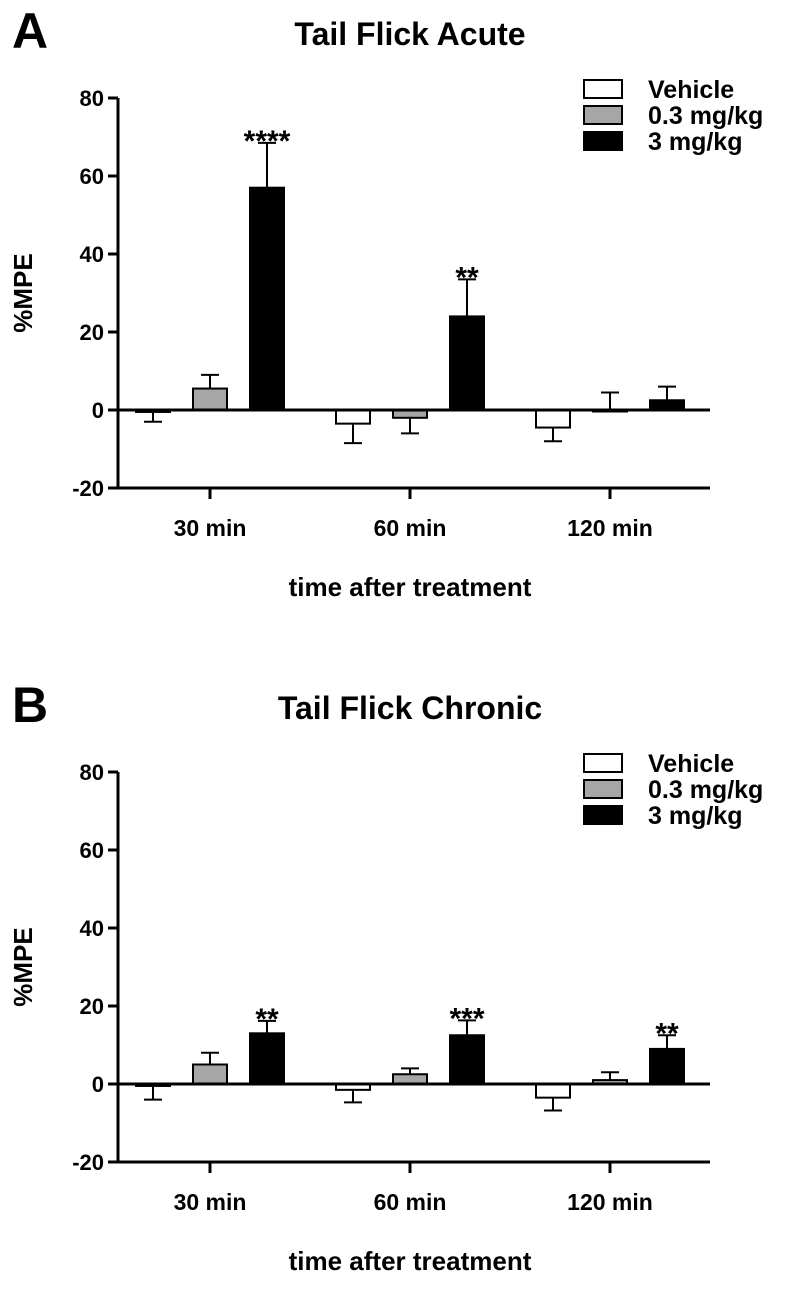 This screenshot has width=804, height=1314. Describe the element at coordinates (267, 141) in the screenshot. I see `significance-label: ****` at that location.